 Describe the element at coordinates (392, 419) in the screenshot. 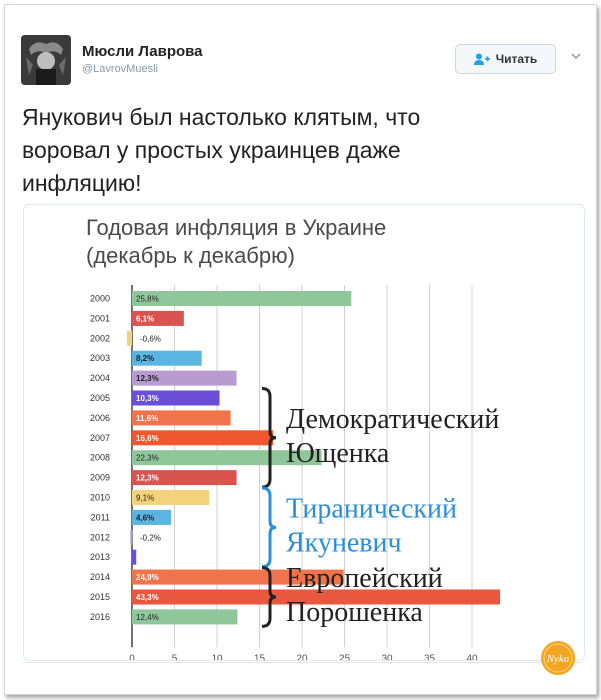

I see `annotation-label: Демократический` at that location.